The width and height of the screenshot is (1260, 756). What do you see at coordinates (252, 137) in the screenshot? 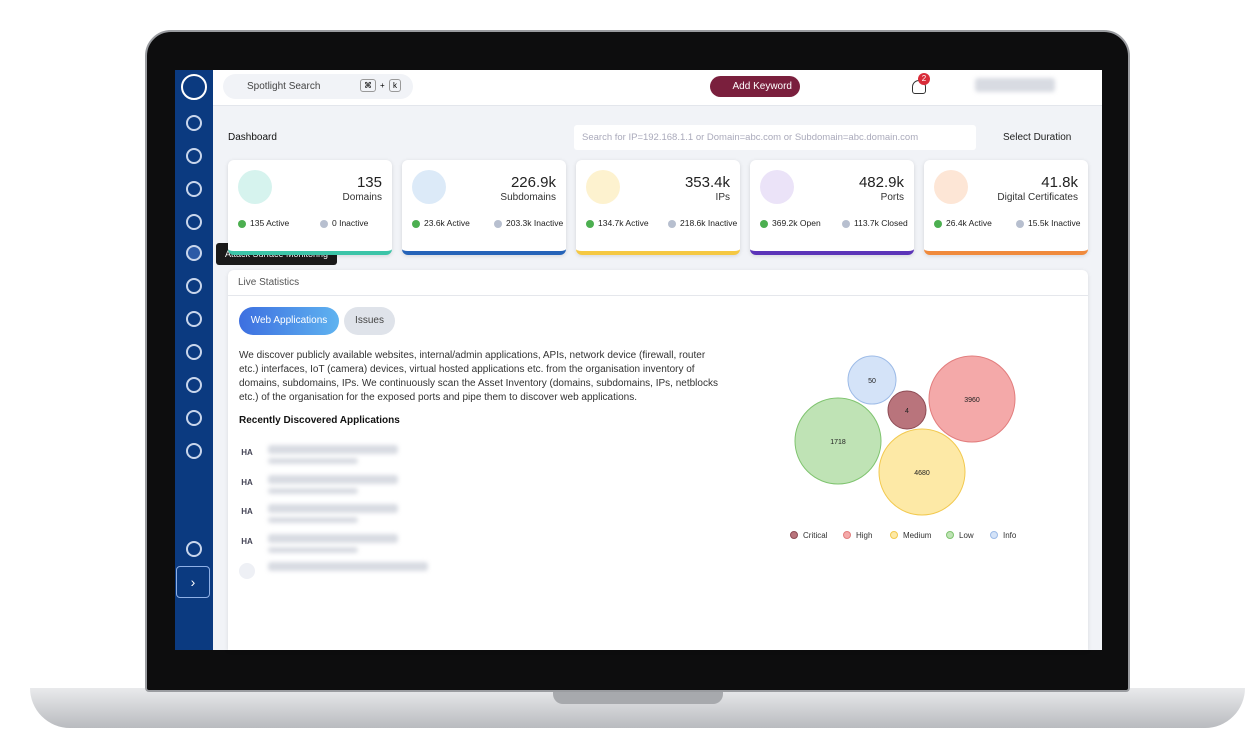
I see `page-title: Dashboard` at bounding box center [252, 137].